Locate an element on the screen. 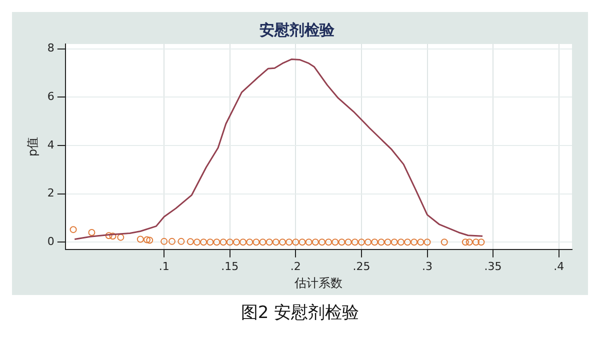  x-tick-label: .1 is located at coordinates (164, 266).